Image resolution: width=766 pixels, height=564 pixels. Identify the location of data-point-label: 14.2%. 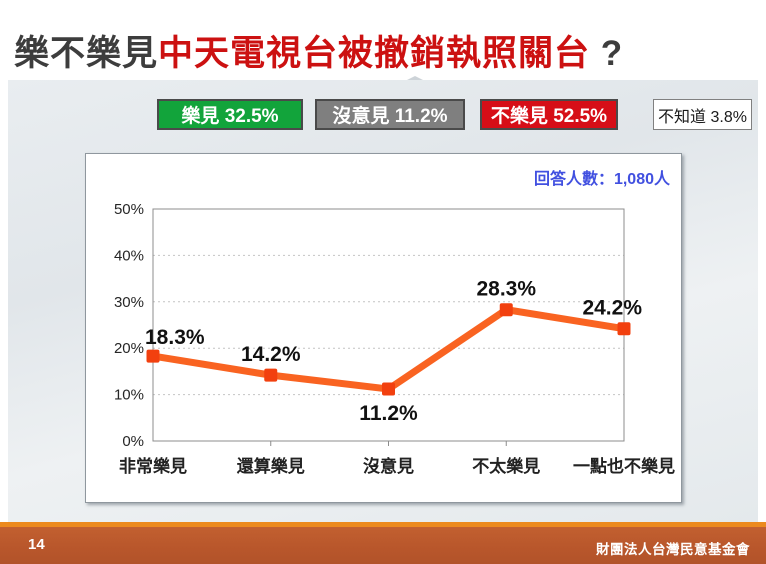
(271, 354).